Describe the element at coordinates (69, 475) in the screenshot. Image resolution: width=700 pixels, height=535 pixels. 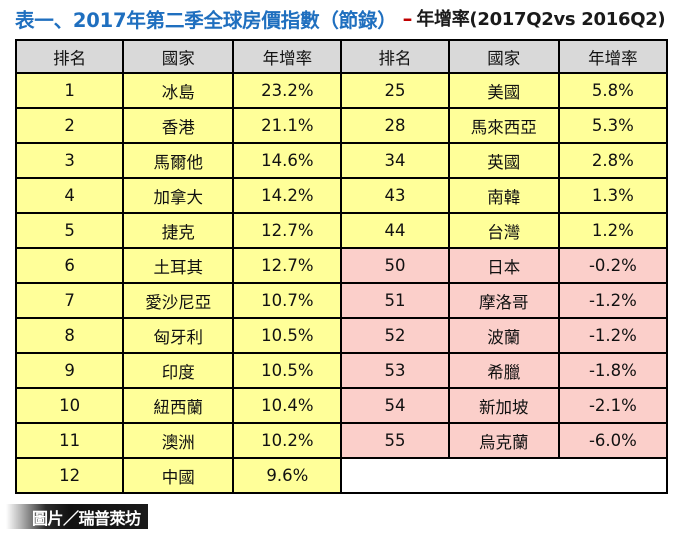
I see `cell-left-rank: 12` at that location.